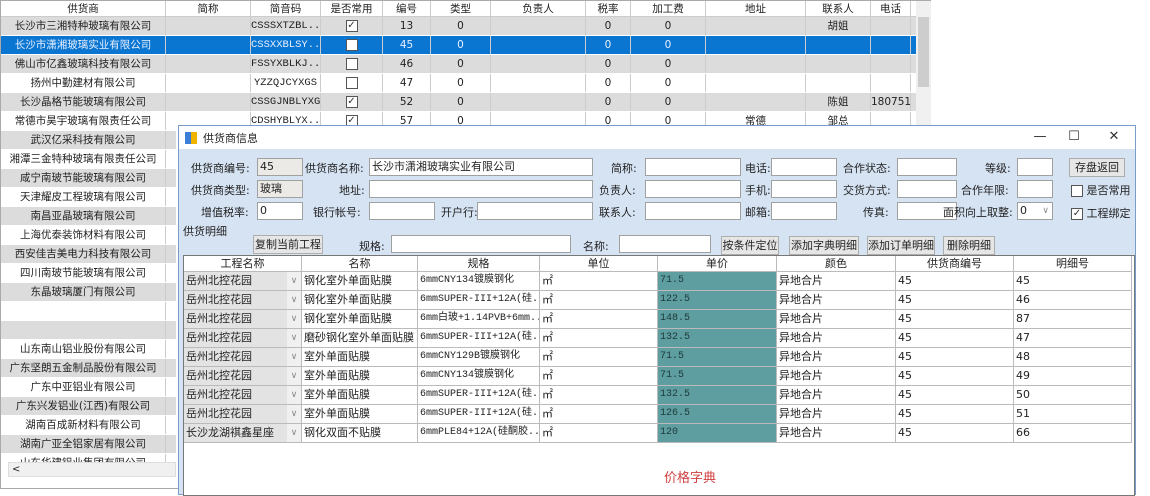 Image resolution: width=1150 pixels, height=496 pixels. What do you see at coordinates (88, 254) in the screenshot?
I see `table-row: 西安佳吉美电力科技有限公司` at bounding box center [88, 254].